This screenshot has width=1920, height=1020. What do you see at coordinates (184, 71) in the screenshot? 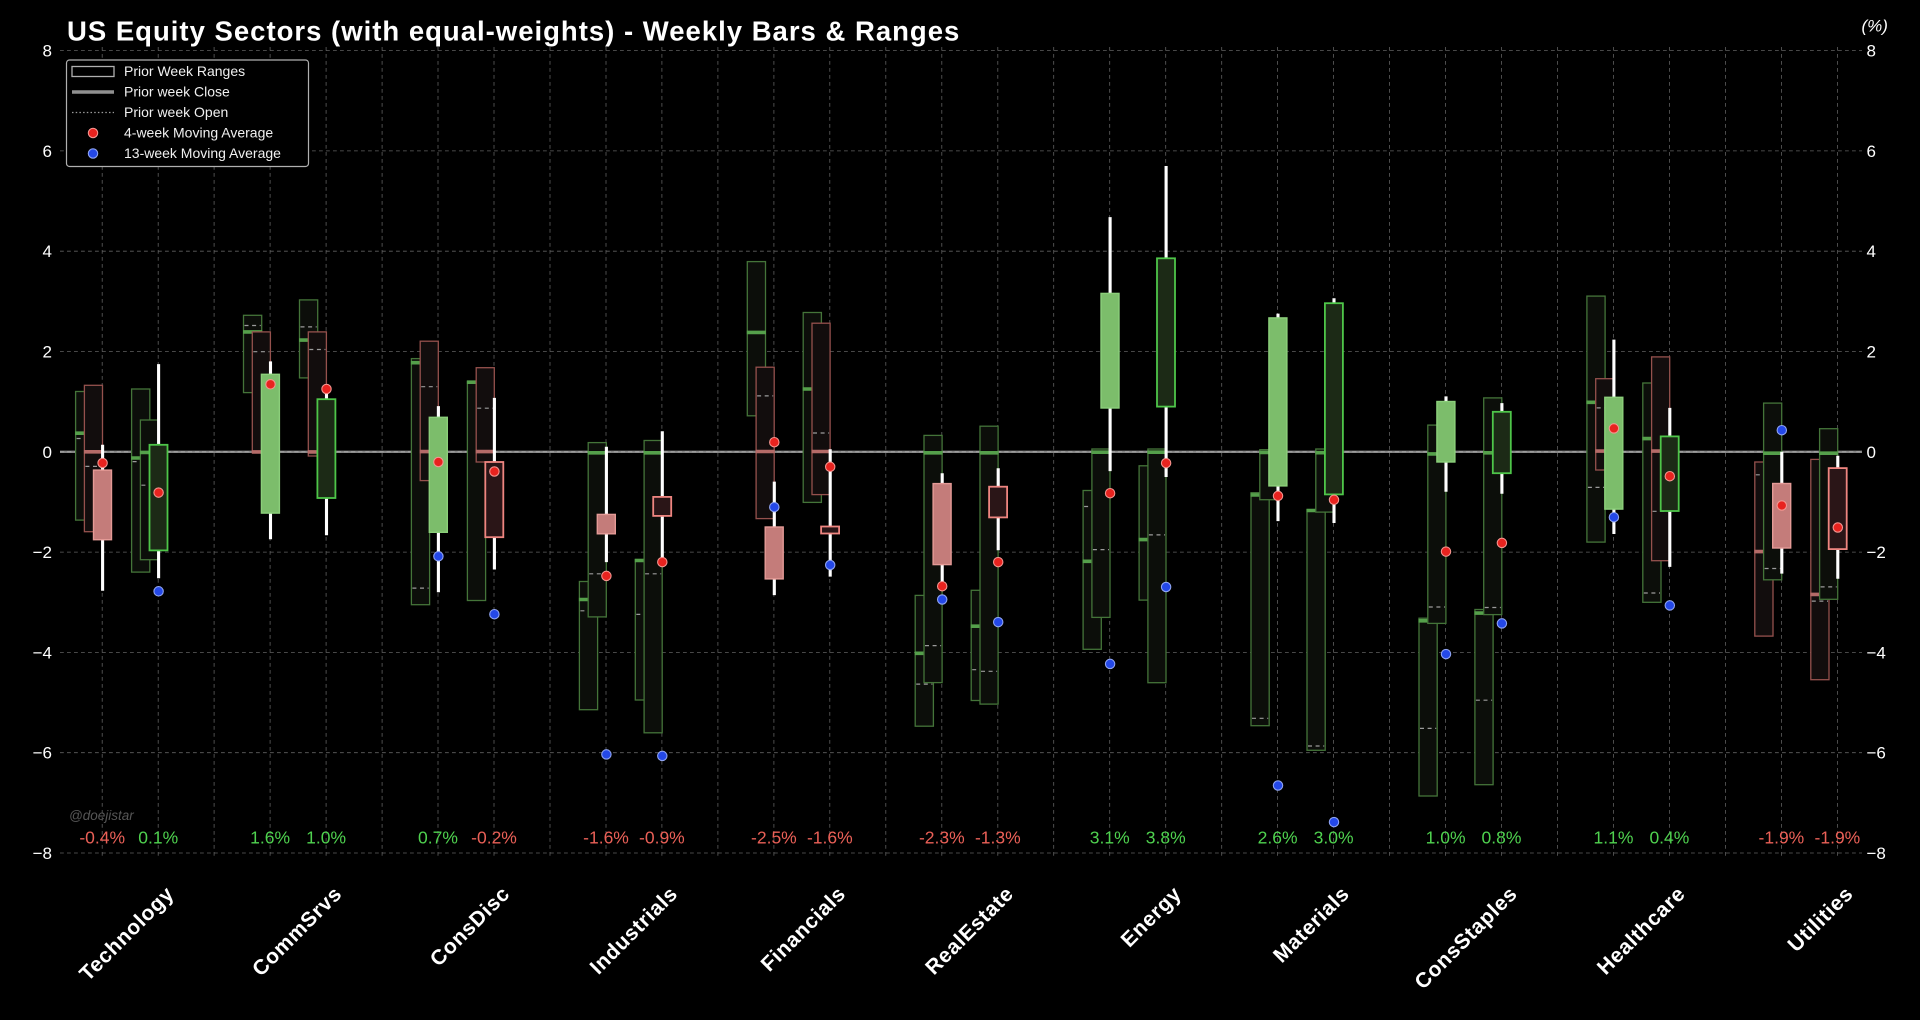
I see `svg-text: Prior Week Ranges` at bounding box center [184, 71].